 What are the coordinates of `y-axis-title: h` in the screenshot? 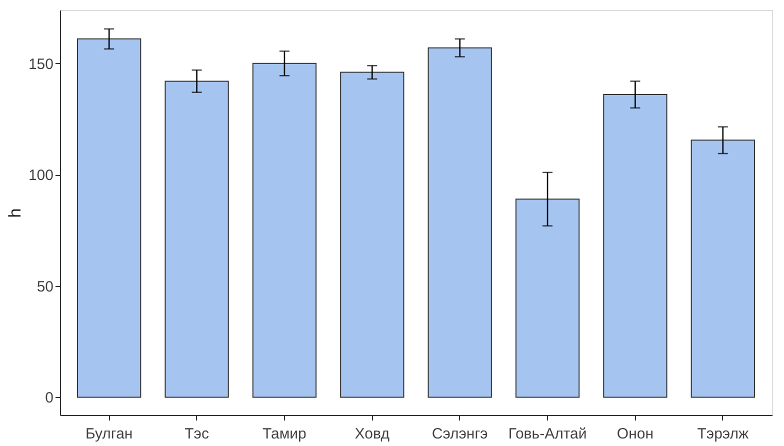 It's located at (14, 213).